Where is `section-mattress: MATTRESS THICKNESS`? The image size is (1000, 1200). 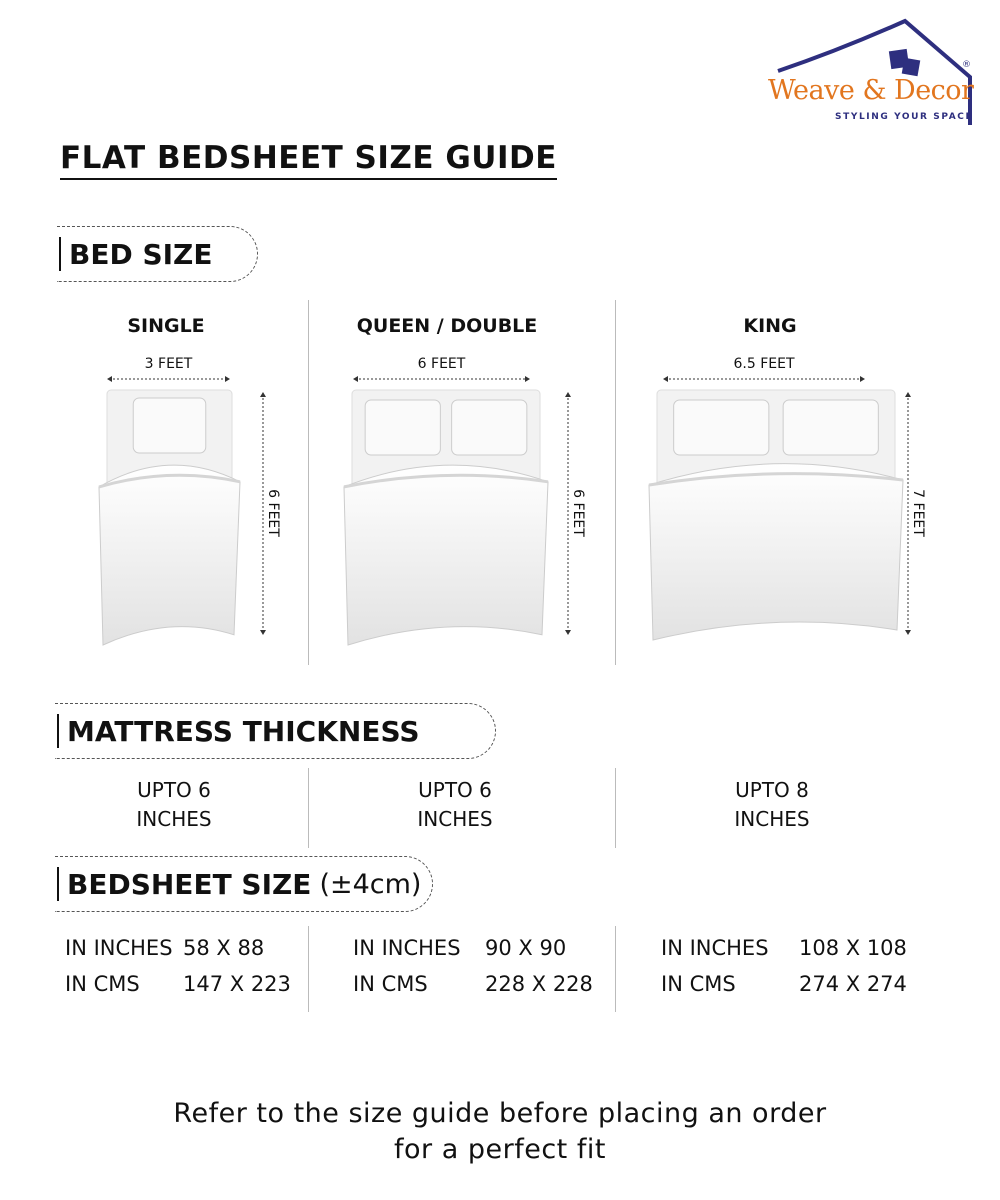
section-mattress: MATTRESS THICKNESS is located at coordinates (275, 731).